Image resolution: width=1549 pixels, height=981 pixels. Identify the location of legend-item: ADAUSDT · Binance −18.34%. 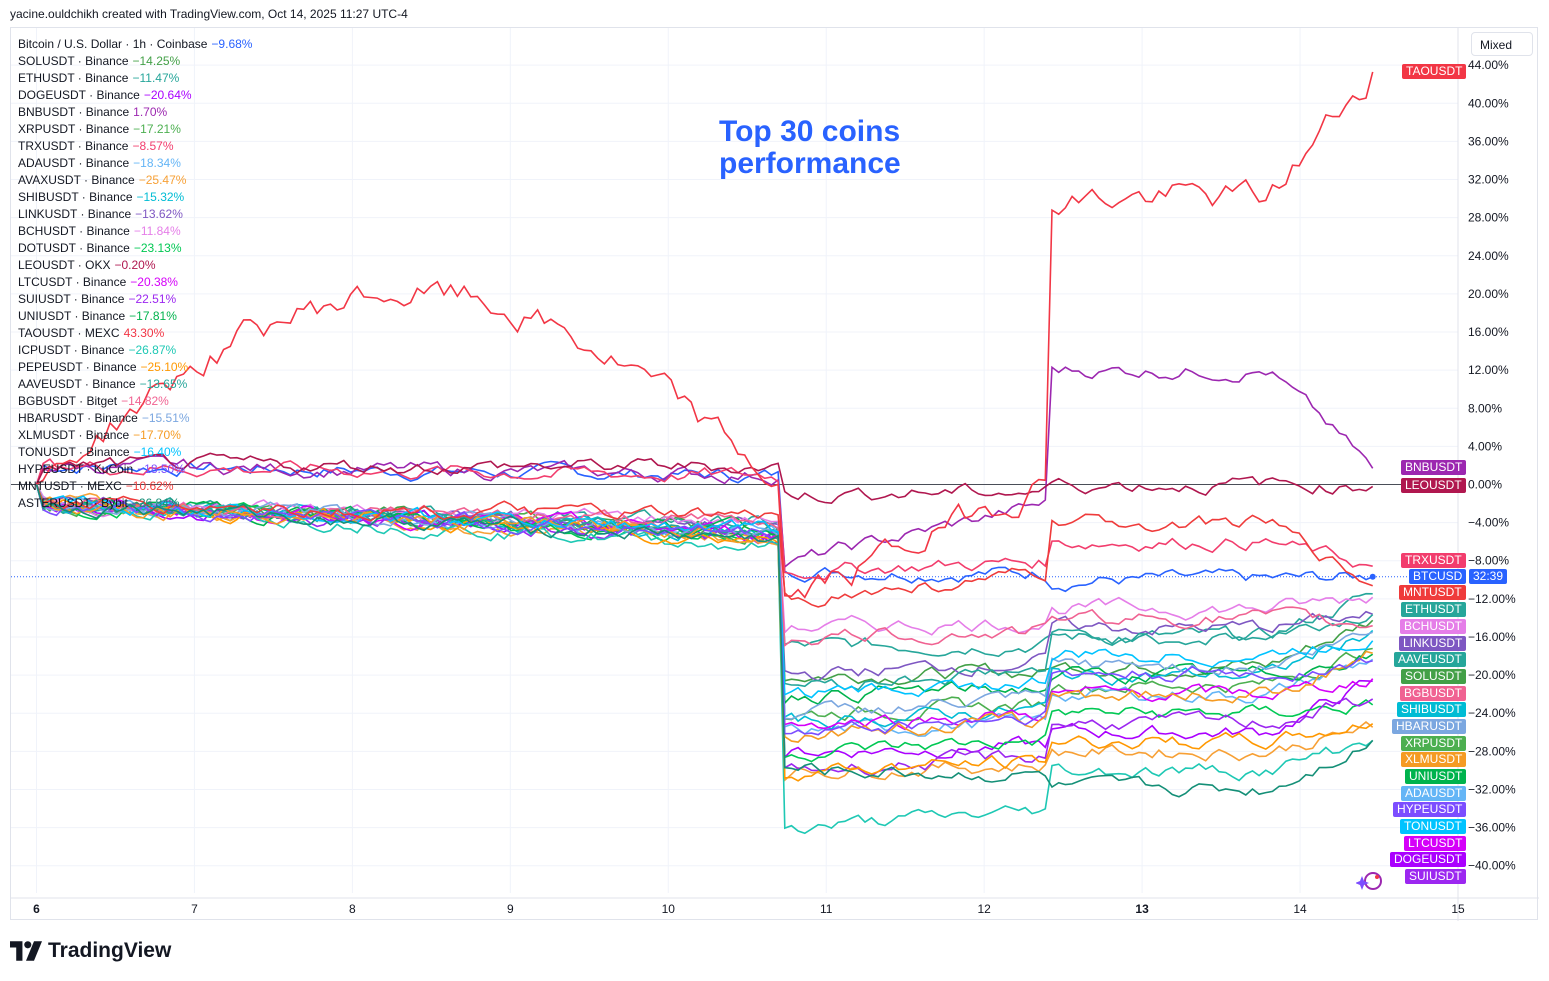
(135, 163).